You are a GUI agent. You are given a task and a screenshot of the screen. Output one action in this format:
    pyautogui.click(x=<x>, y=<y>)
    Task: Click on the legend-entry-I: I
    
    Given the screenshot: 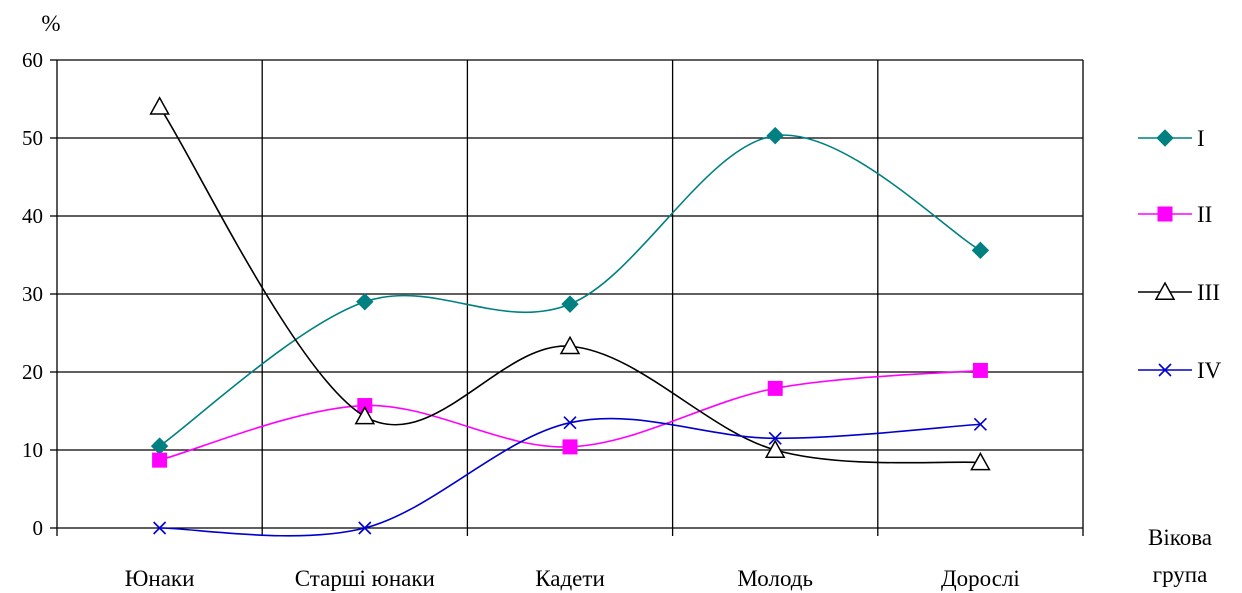 What is the action you would take?
    pyautogui.click(x=1171, y=138)
    